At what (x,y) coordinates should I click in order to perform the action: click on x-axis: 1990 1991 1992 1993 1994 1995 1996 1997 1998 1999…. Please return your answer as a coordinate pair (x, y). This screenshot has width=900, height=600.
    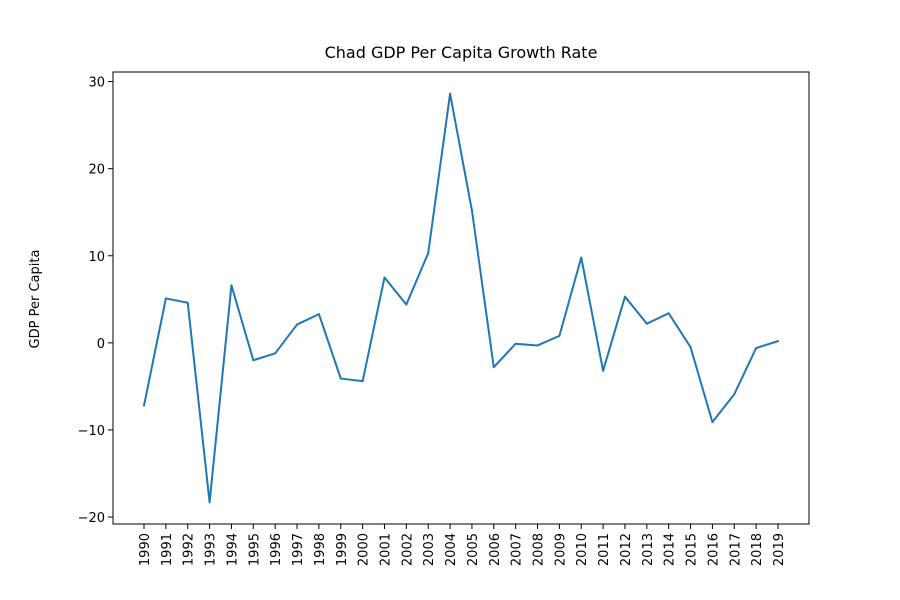
    Looking at the image, I should click on (462, 545).